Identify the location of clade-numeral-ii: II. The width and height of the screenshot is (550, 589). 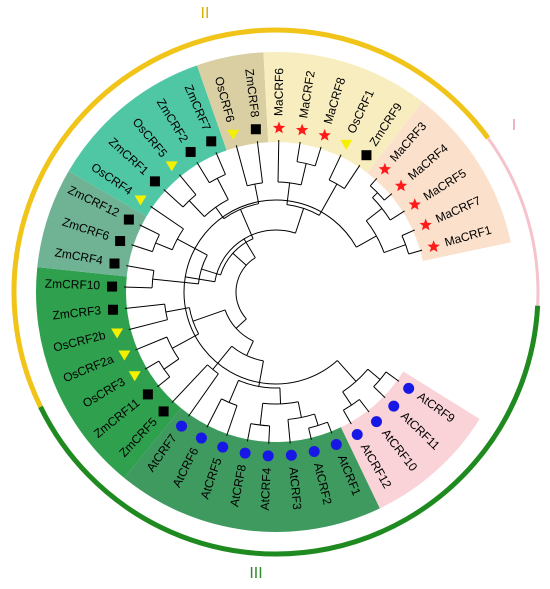
(205, 13).